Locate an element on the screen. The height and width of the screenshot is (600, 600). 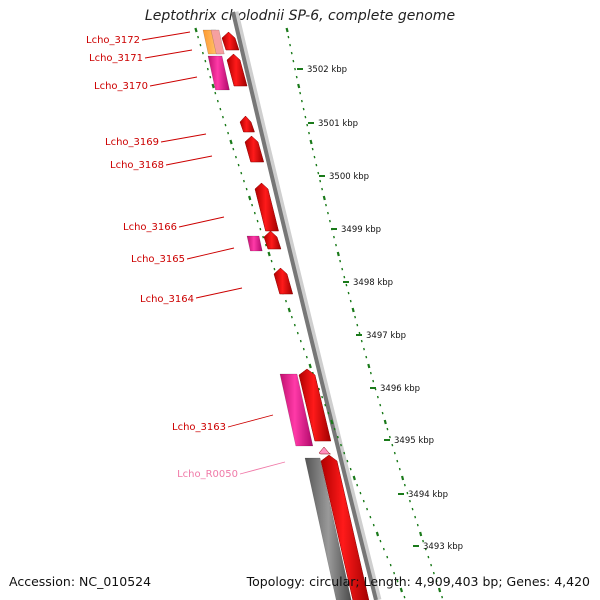
gene-block-light is located at coordinates (217, 42).